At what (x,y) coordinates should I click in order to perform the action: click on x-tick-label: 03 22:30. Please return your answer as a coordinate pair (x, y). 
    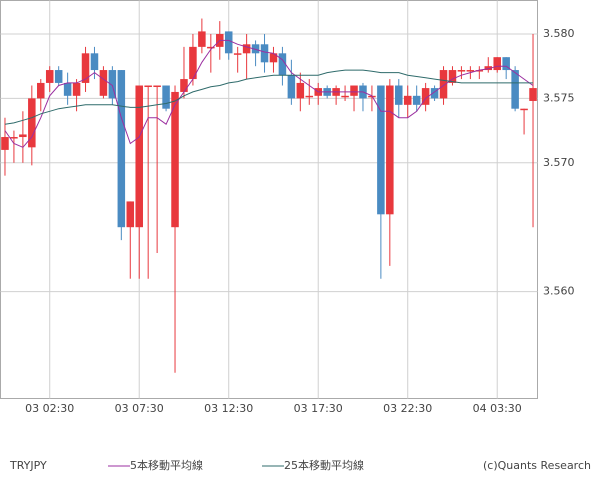
    Looking at the image, I should click on (407, 408).